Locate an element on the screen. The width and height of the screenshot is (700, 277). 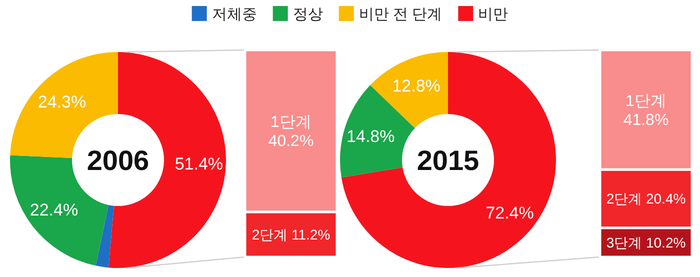
data-label: 12.8% is located at coordinates (416, 86).